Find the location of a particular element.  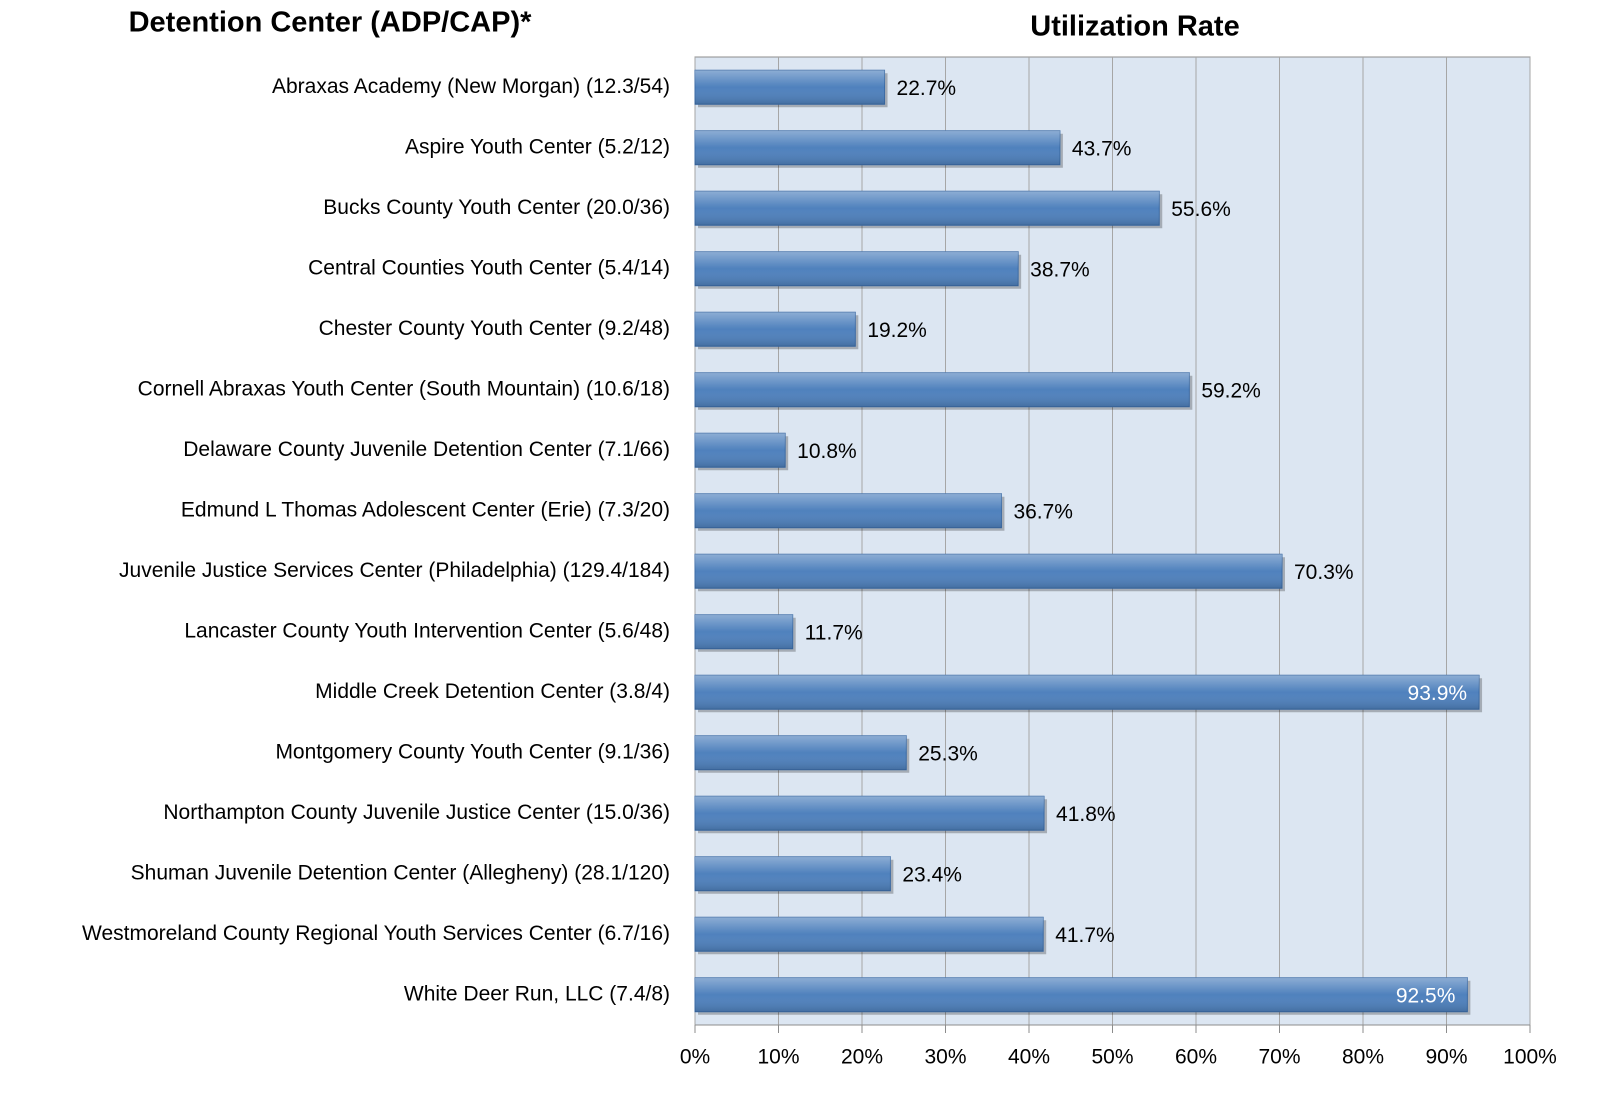

y-tick-label: Central Counties Youth Center (5.4/14) is located at coordinates (489, 267).